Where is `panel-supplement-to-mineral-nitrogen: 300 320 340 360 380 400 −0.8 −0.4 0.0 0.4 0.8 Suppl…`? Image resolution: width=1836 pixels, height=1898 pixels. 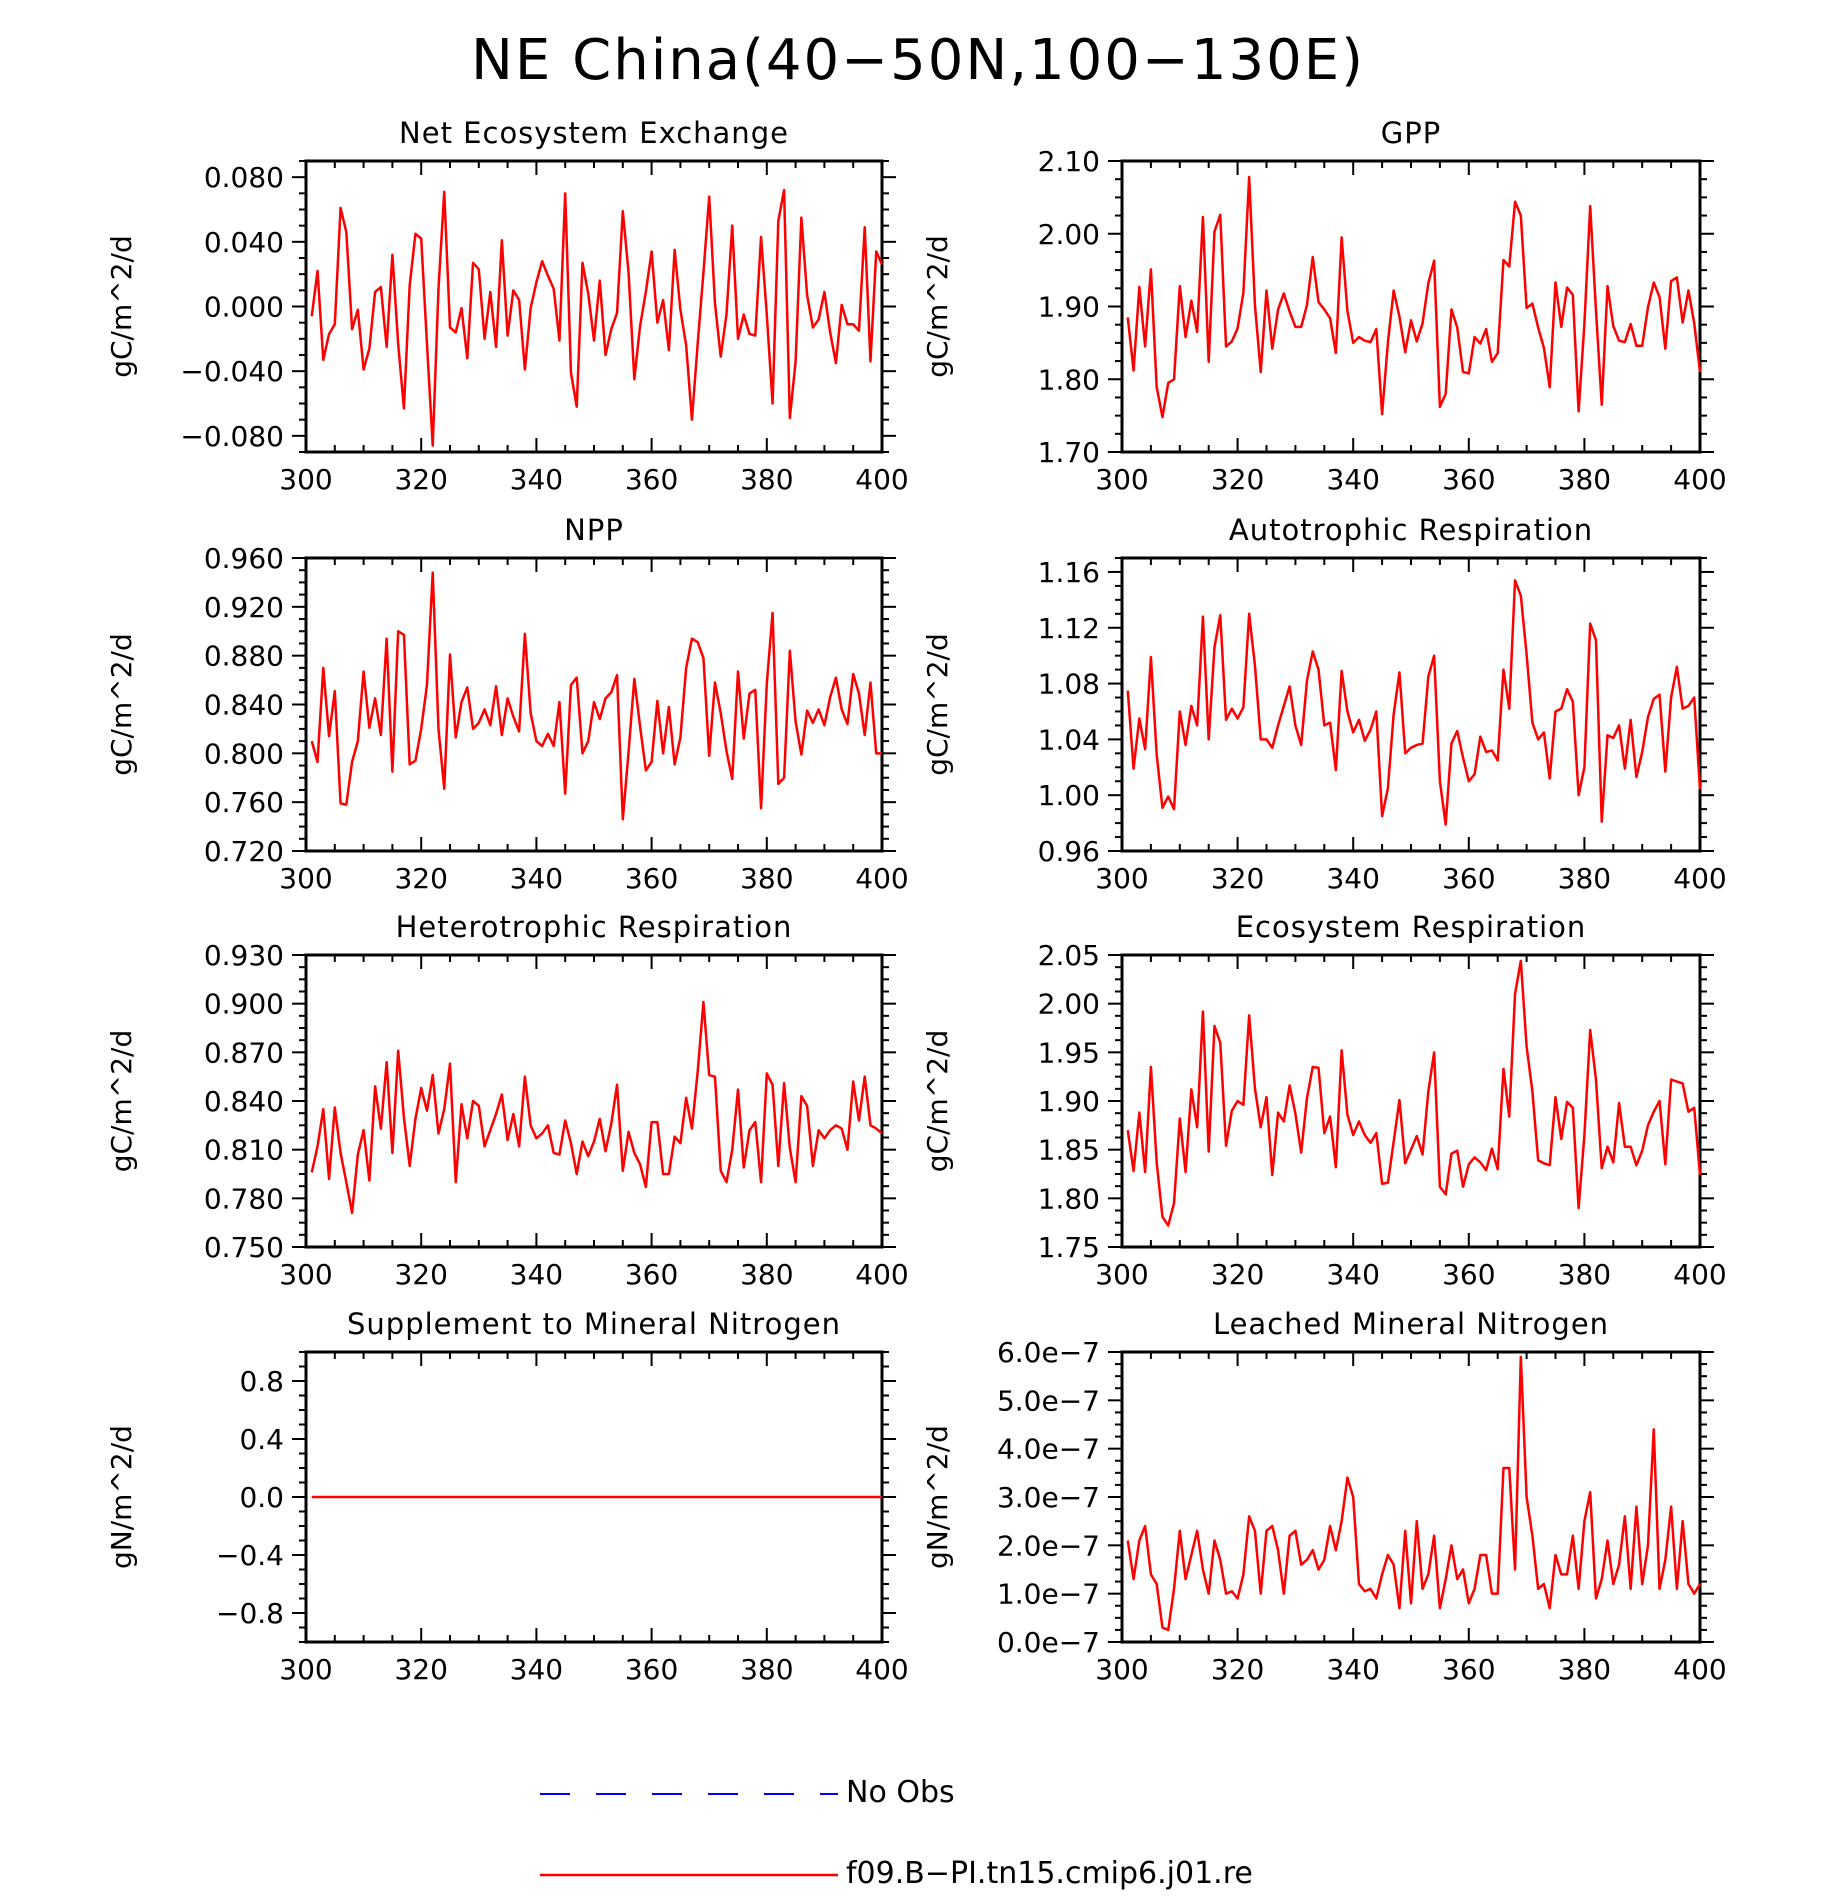 panel-supplement-to-mineral-nitrogen: 300 320 340 360 380 400 −0.8 −0.4 0.0 0.4 0.8 Suppl… is located at coordinates (507, 1496).